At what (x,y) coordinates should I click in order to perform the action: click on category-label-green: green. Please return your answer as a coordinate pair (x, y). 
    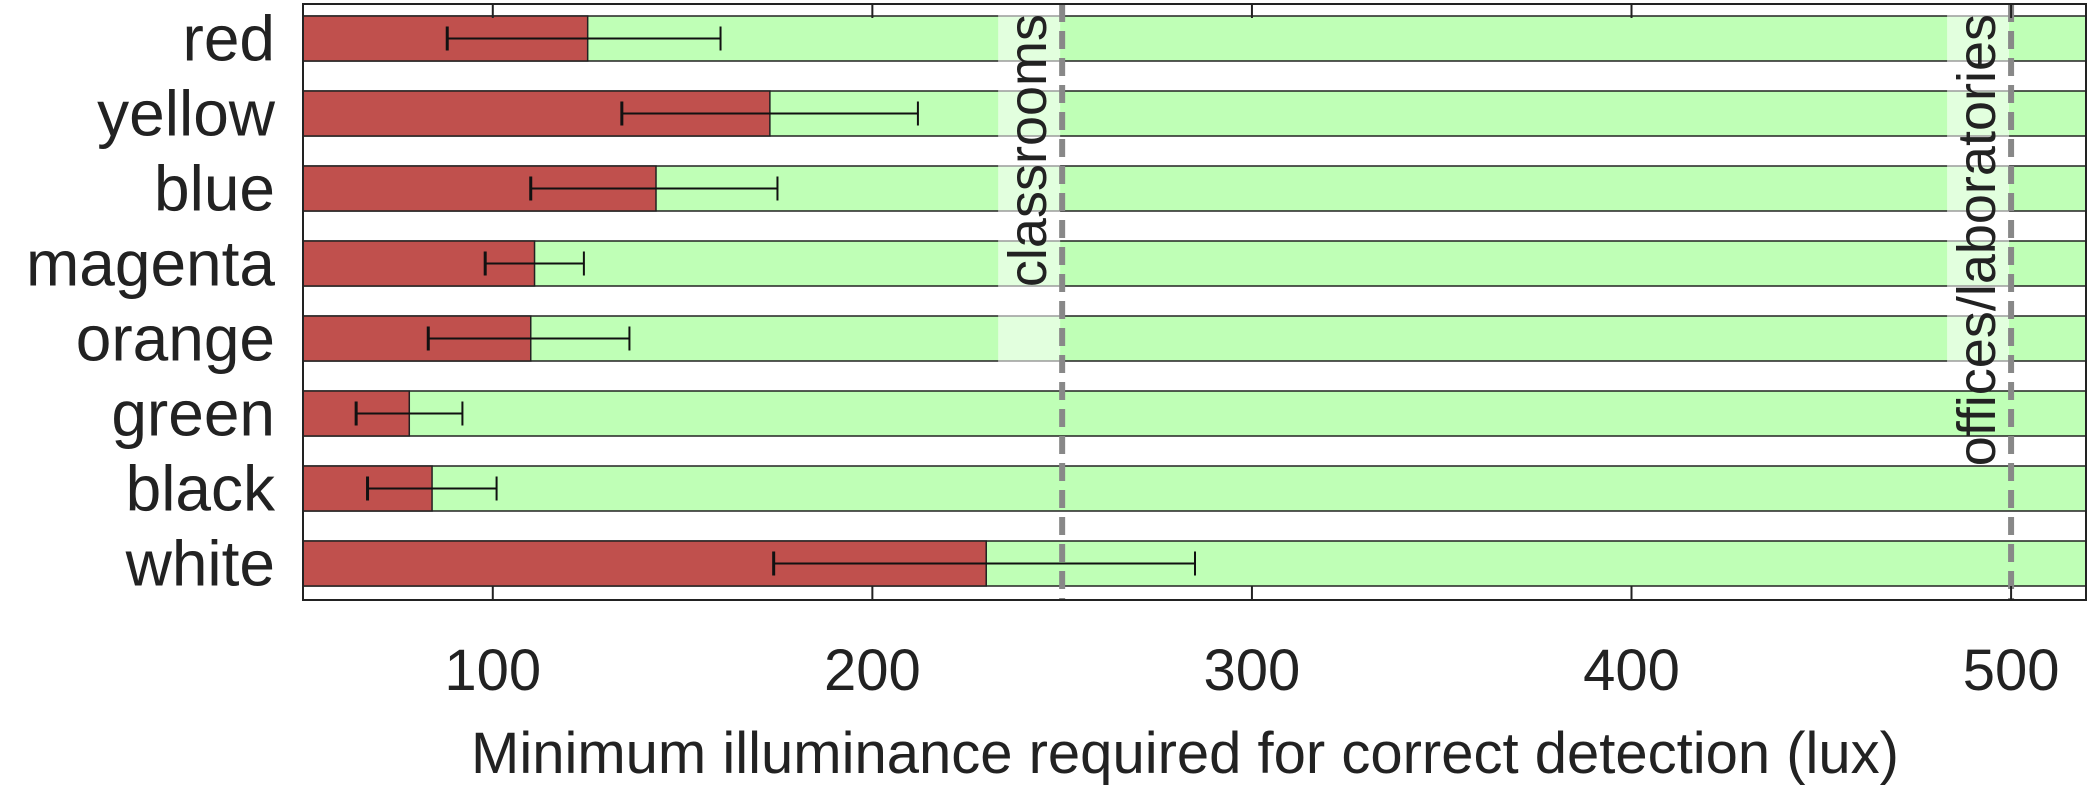
    Looking at the image, I should click on (193, 414).